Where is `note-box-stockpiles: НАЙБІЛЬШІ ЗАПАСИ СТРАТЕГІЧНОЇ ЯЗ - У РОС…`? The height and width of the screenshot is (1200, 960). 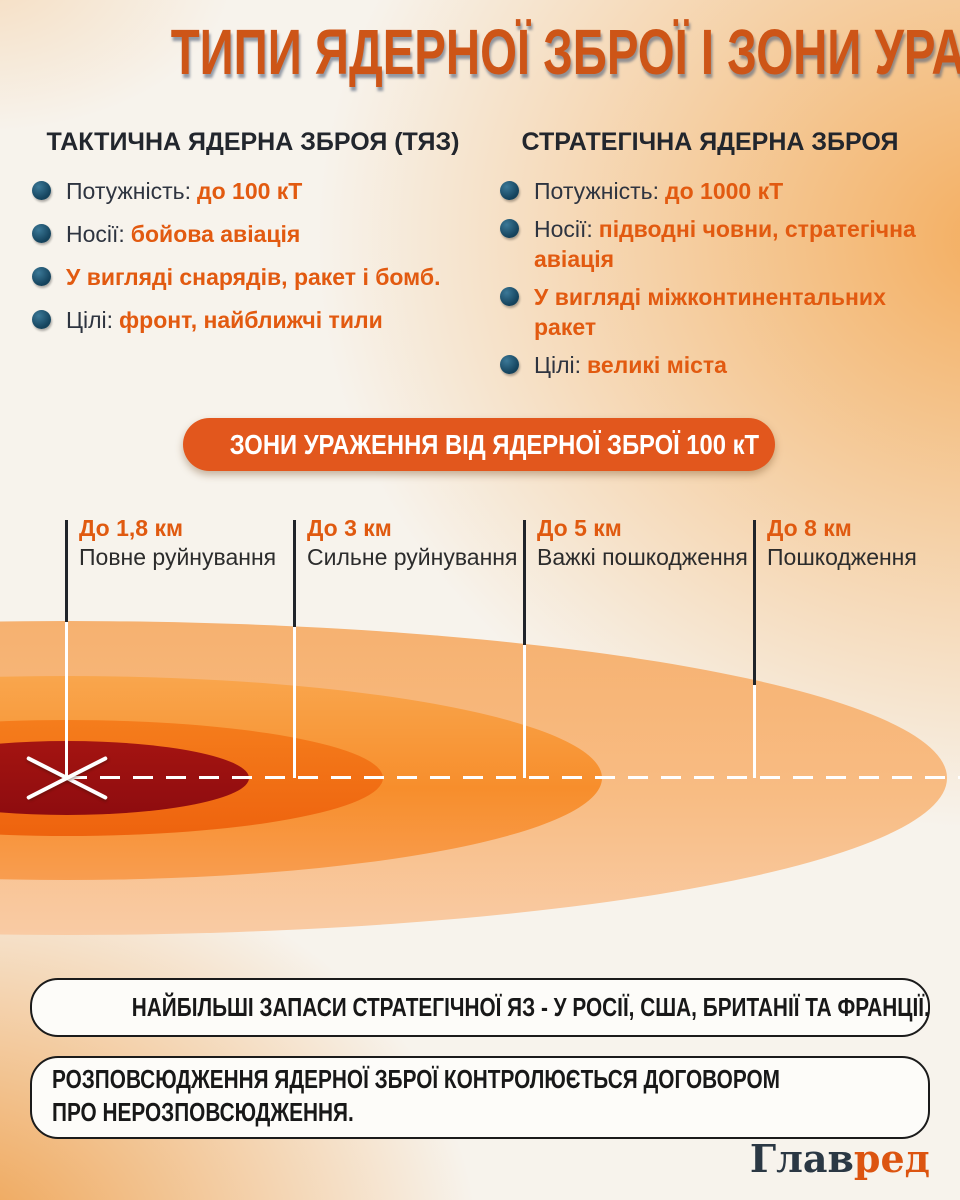
note-box-stockpiles: НАЙБІЛЬШІ ЗАПАСИ СТРАТЕГІЧНОЇ ЯЗ - У РОС… is located at coordinates (480, 1007).